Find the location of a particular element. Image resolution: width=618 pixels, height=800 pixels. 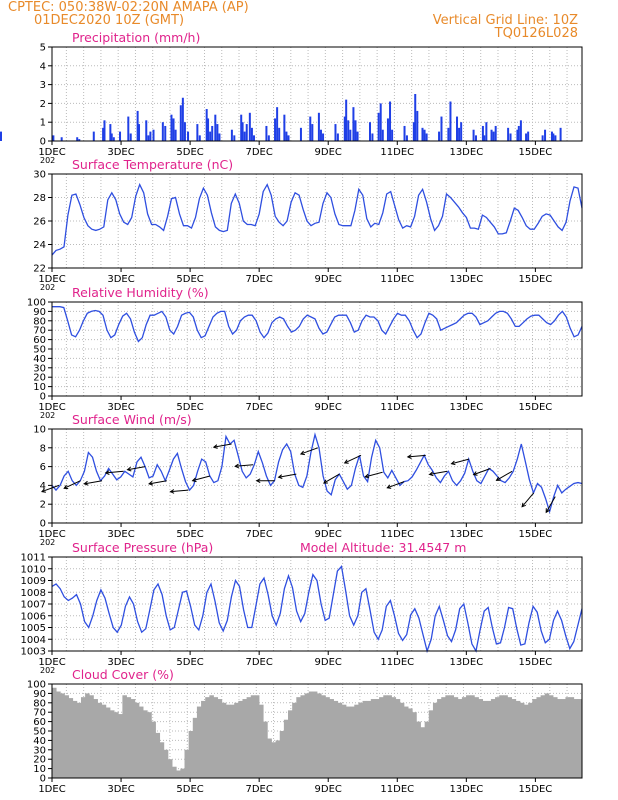

y-tick-label: 1 is located at coordinates (43, 123).